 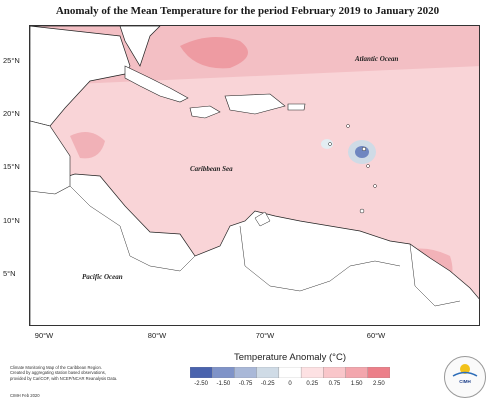 What do you see at coordinates (465, 381) in the screenshot?
I see `logo-text: CIMH` at bounding box center [465, 381].